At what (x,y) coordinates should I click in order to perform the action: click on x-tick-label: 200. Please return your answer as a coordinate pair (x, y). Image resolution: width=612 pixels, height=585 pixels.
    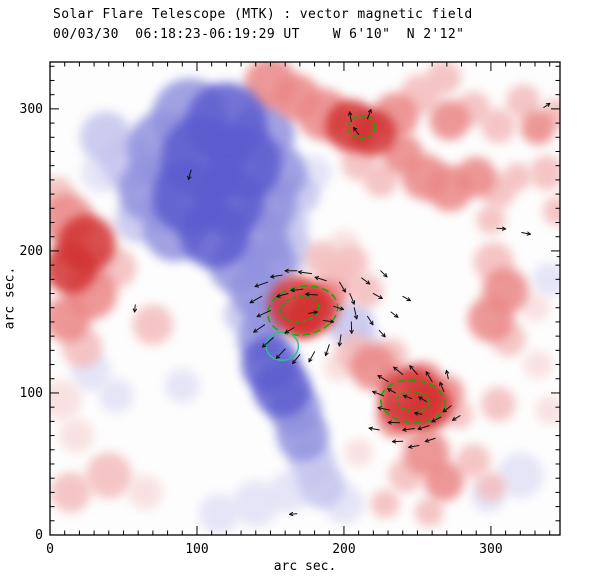
    Looking at the image, I should click on (343, 549).